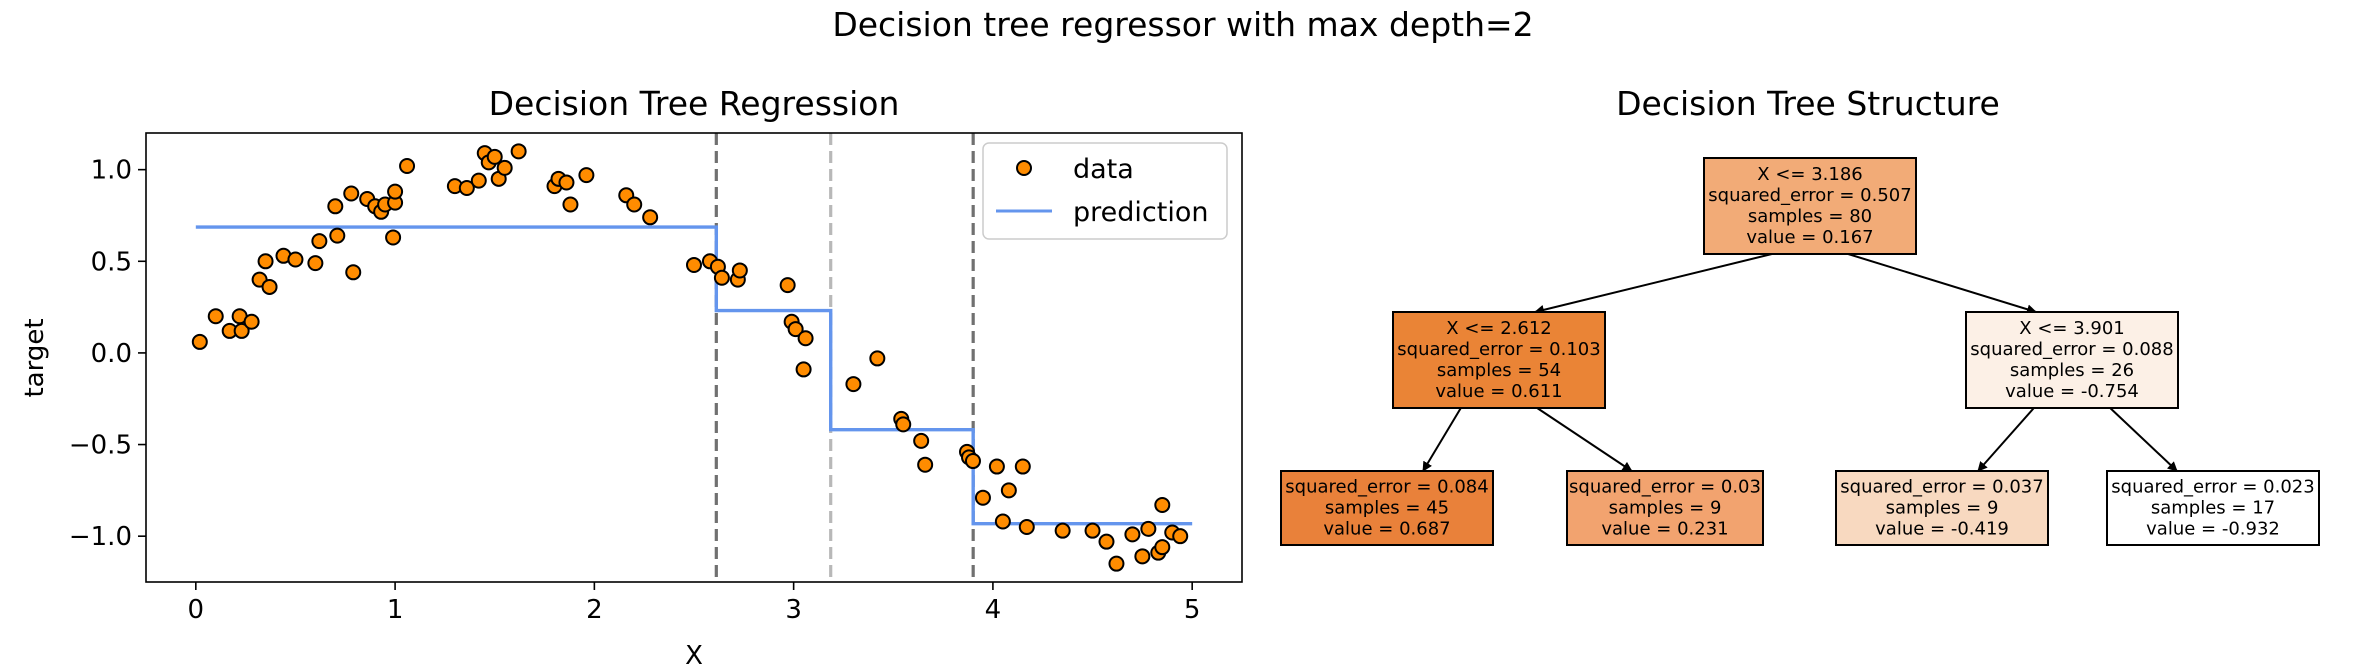  I want to click on tree-node-text: value = -0.419, so click(1942, 529).